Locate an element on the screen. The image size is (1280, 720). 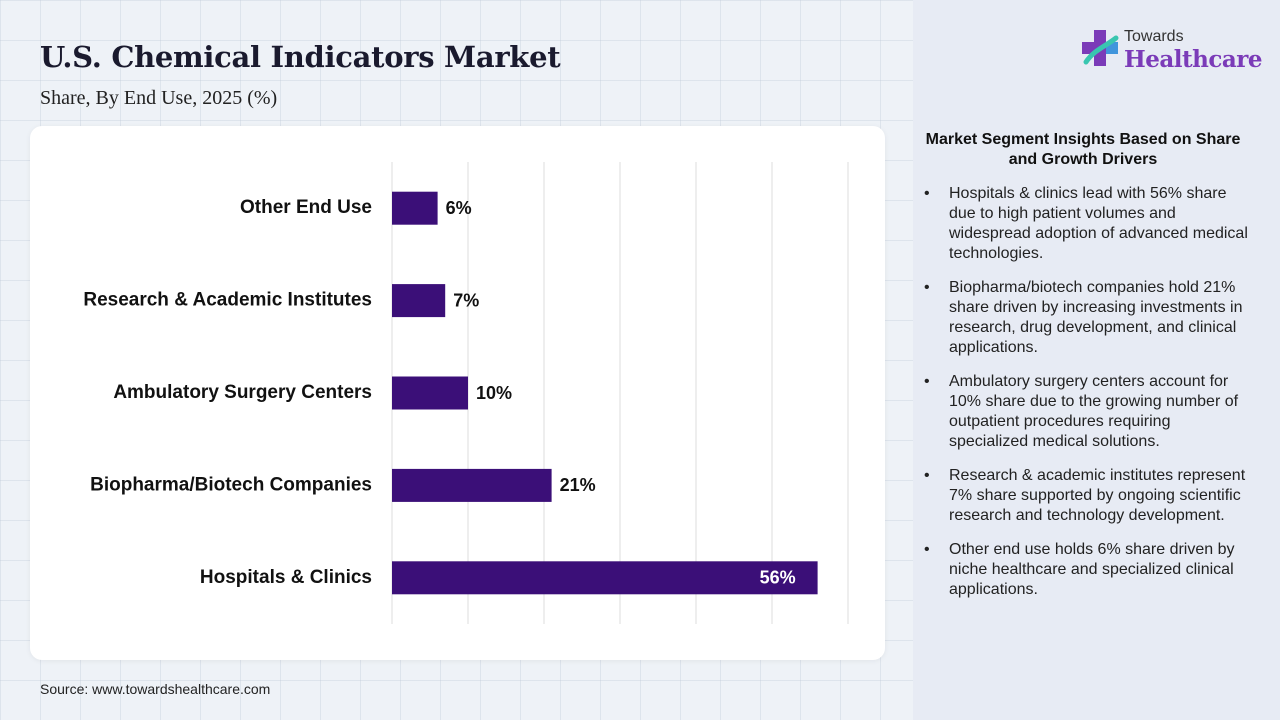
value-label: 21% is located at coordinates (578, 485).